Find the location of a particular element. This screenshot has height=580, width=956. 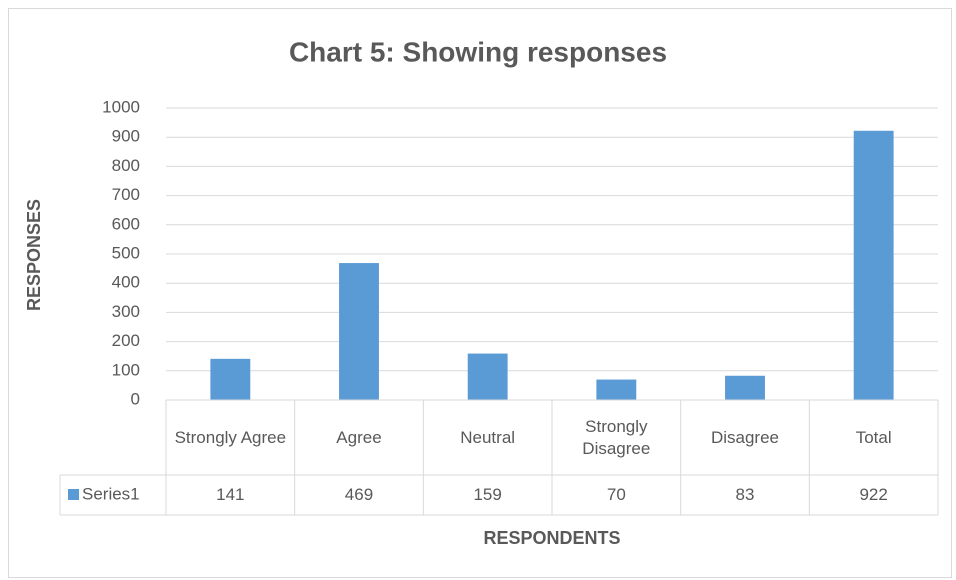

category-label: Agree is located at coordinates (359, 437).